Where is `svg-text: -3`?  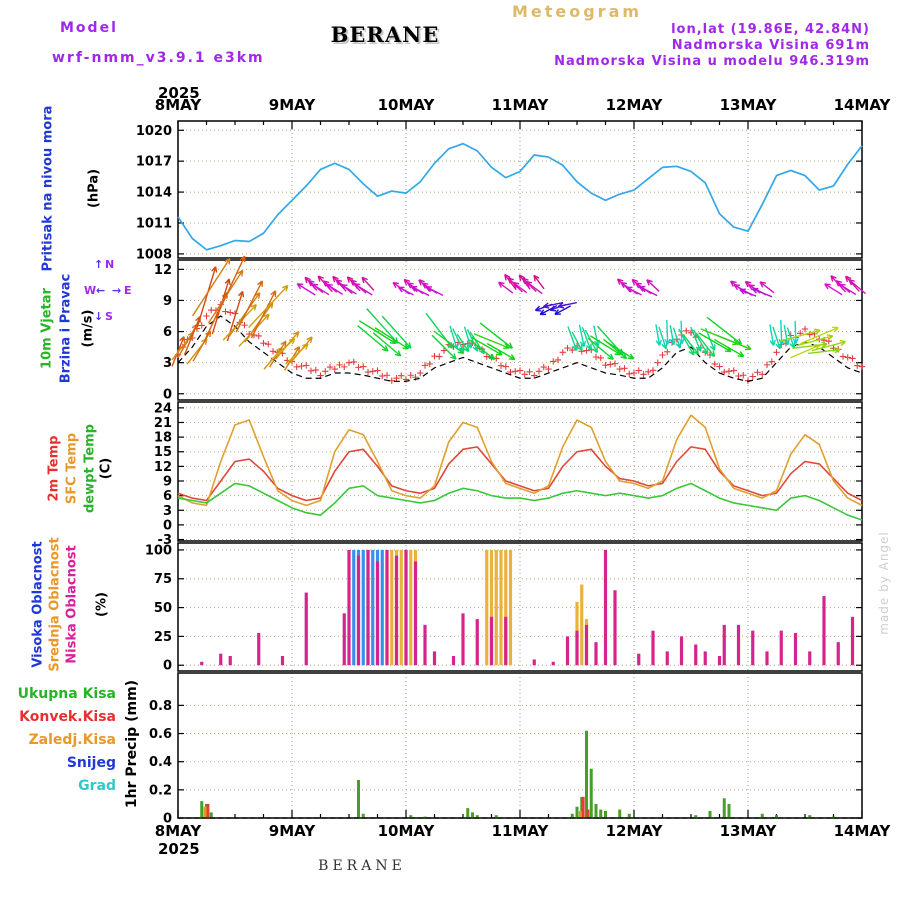 svg-text: -3 is located at coordinates (165, 540).